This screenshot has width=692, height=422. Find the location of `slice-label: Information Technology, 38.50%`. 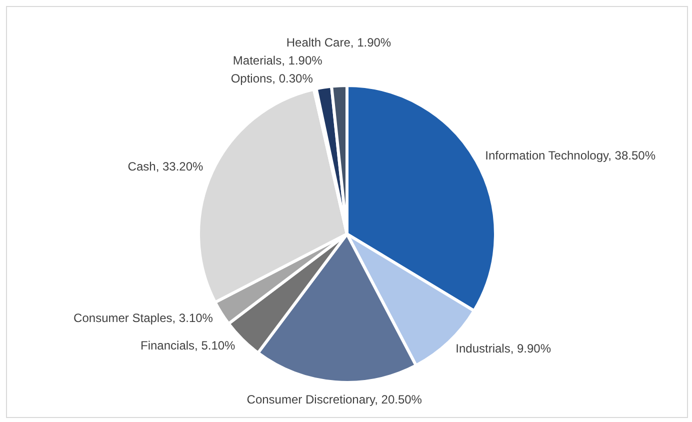

slice-label: Information Technology, 38.50% is located at coordinates (570, 155).